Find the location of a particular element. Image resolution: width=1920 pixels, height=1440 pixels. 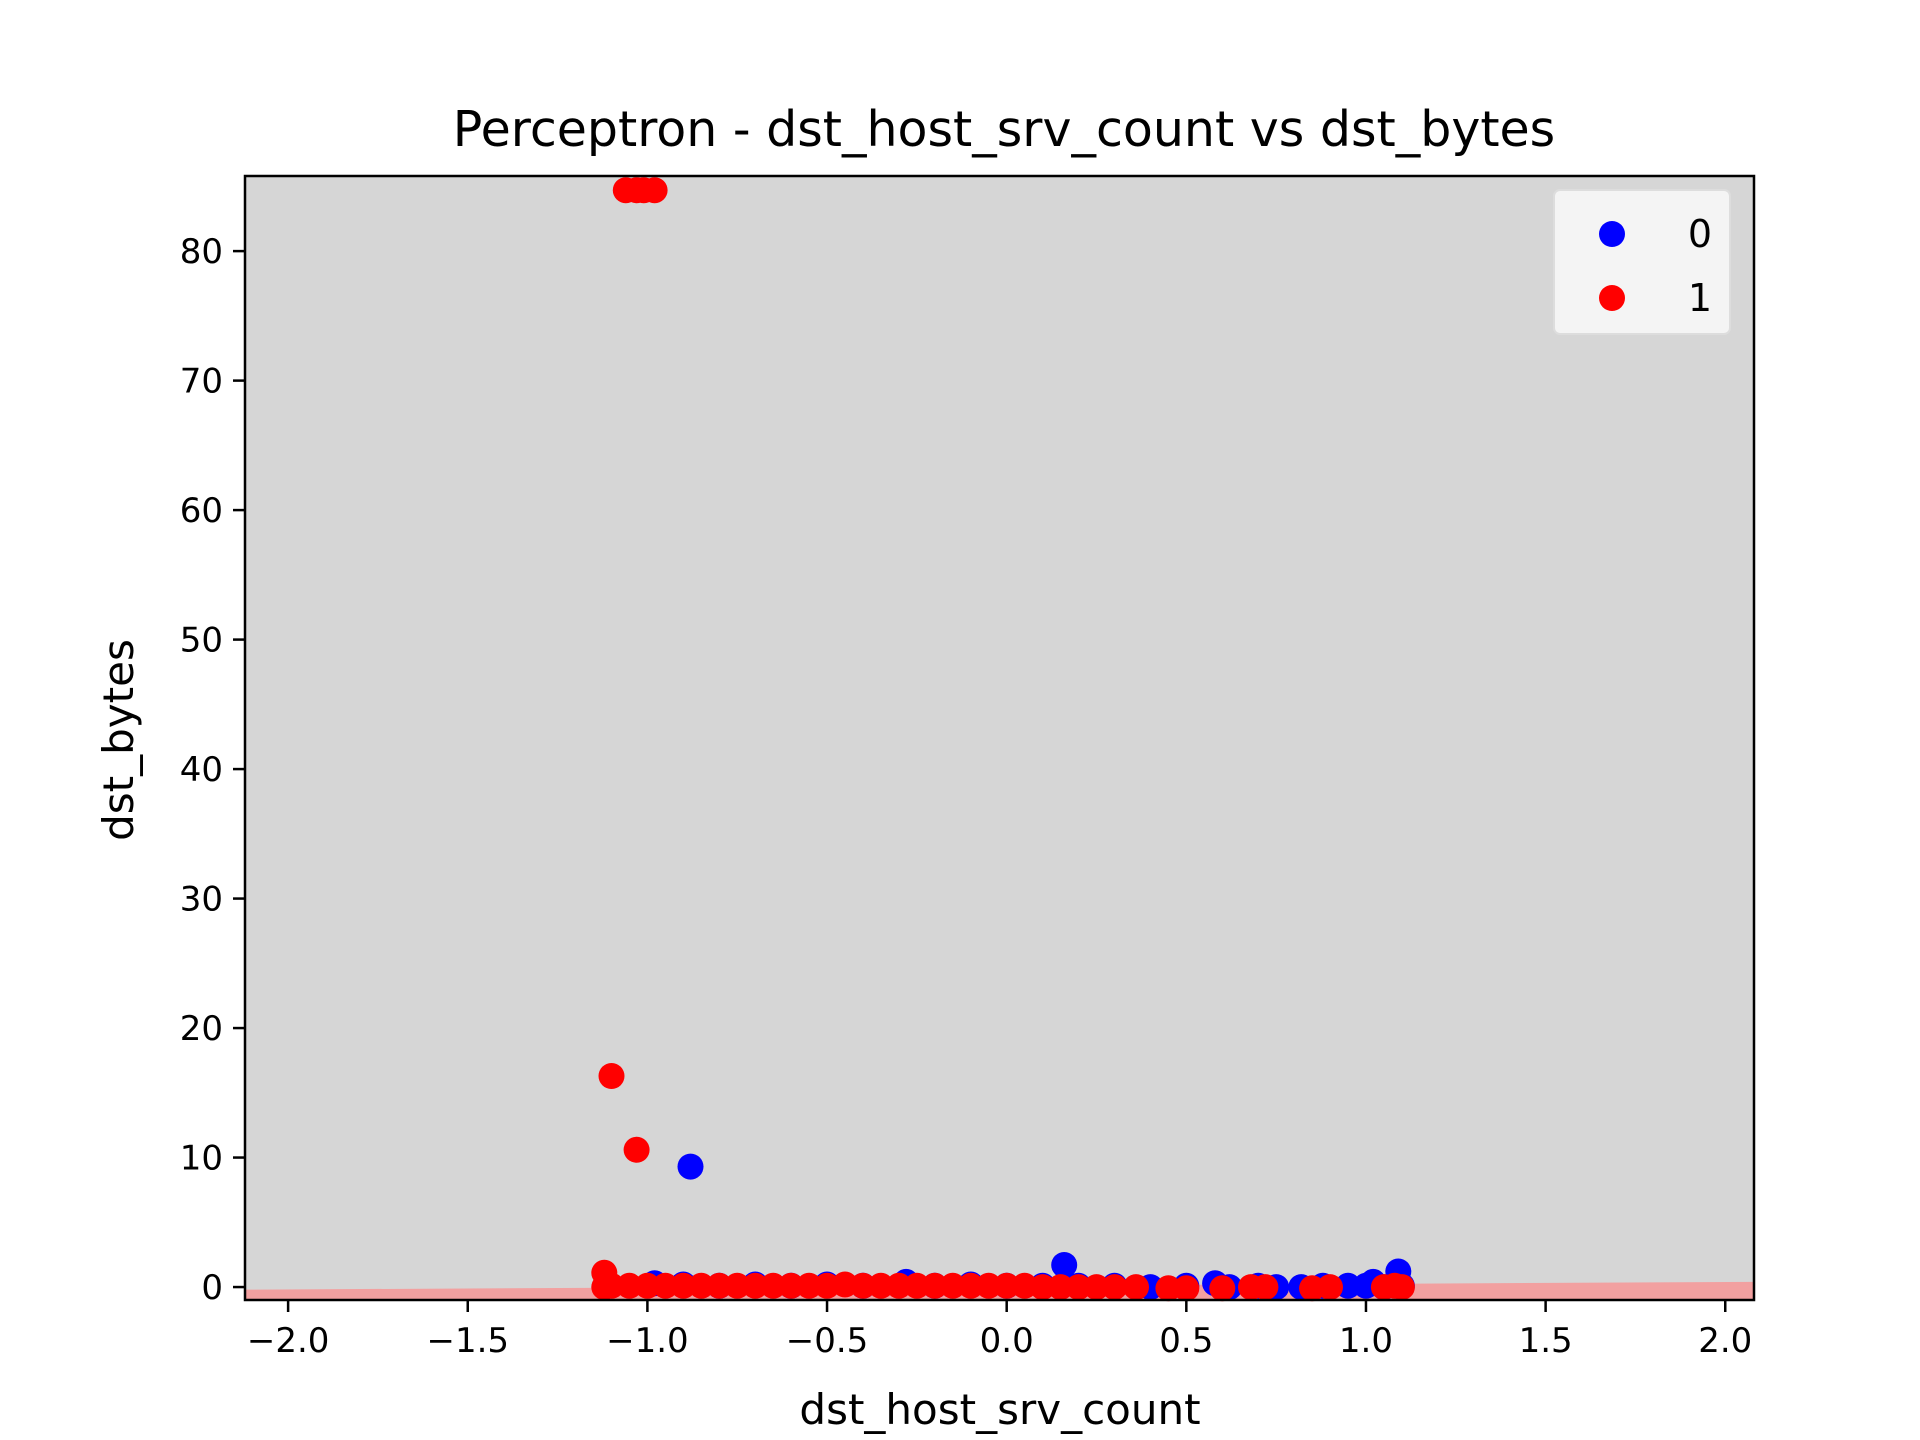

x-tick-label: 0.5 is located at coordinates (1186, 1341).